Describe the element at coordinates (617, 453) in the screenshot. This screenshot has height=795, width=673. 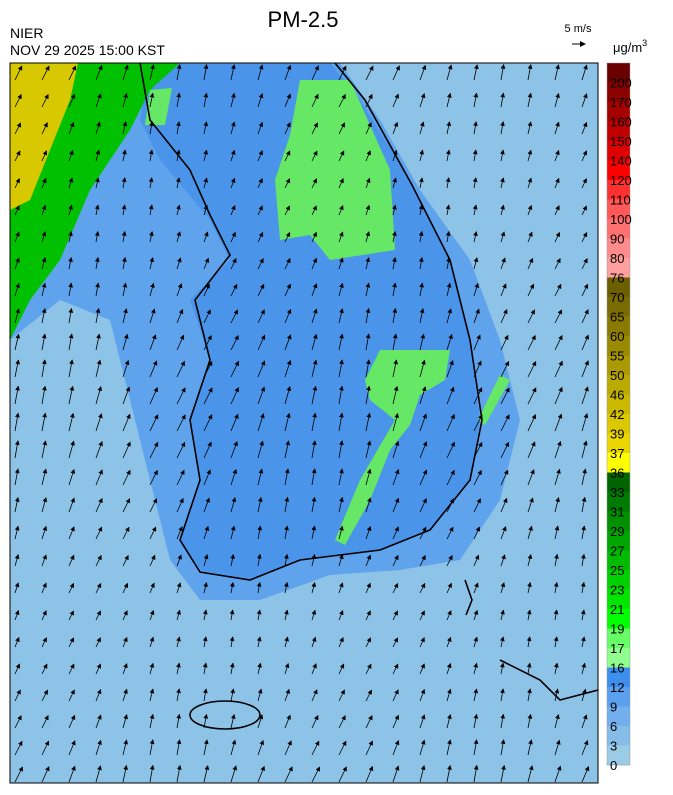
I see `colorbar-tick-label: 37` at that location.